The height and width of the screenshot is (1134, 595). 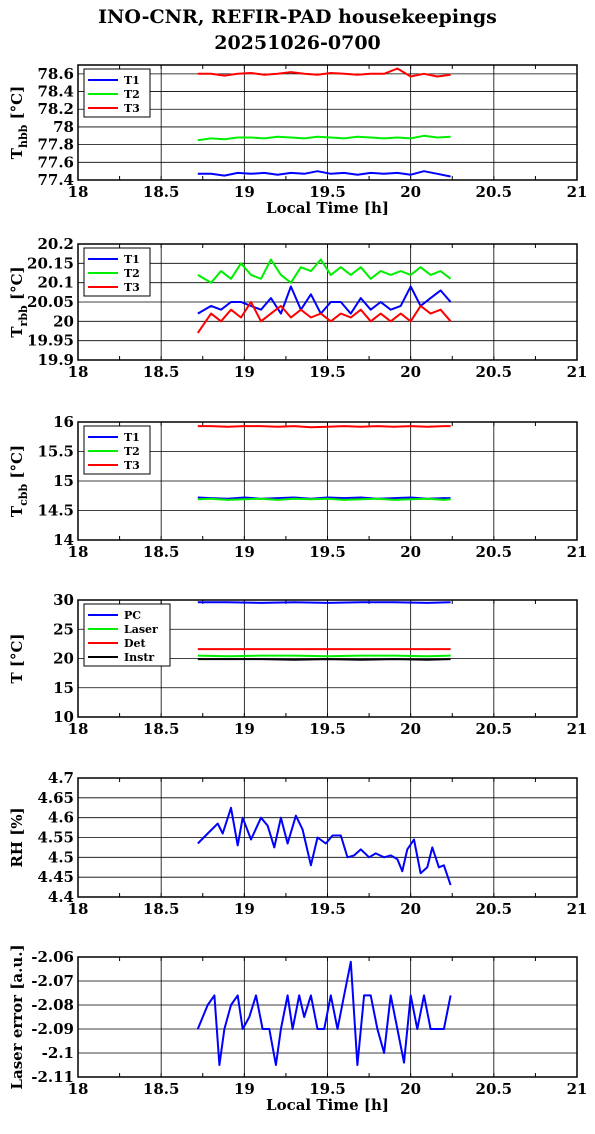 I want to click on y-axis-label: Tcbb [°C], so click(x=19, y=481).